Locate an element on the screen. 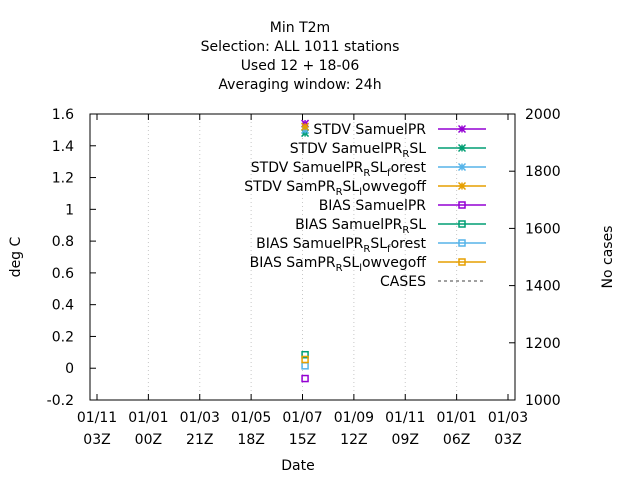 This screenshot has height=480, width=640. x-tick-label-date: 01/07 is located at coordinates (302, 418).